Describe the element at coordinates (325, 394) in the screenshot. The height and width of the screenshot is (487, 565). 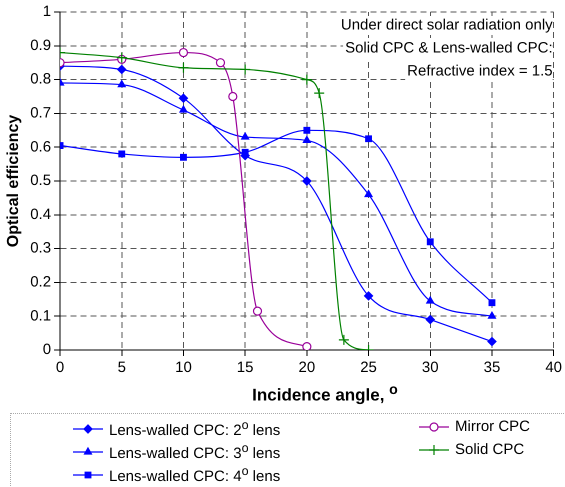
I see `x-axis-title: Incidence angle, $^{o}$` at that location.